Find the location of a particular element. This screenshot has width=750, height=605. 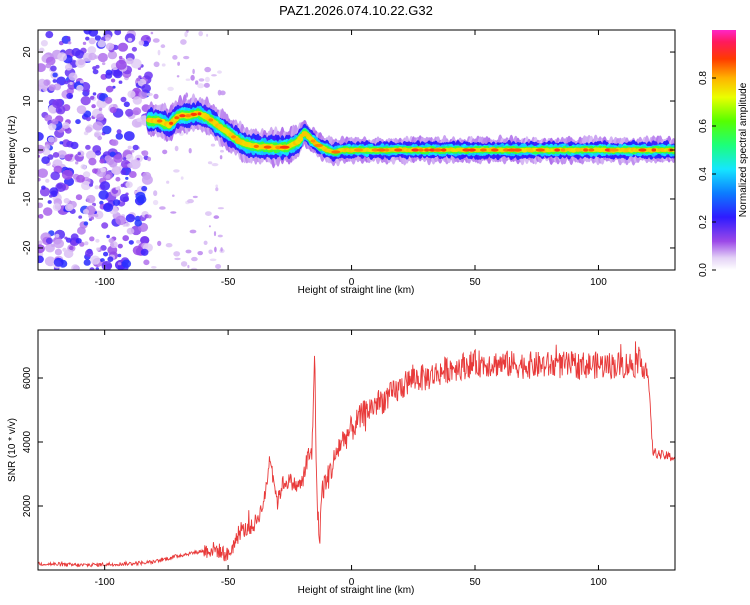

x-tick-label: 100 is located at coordinates (598, 582).